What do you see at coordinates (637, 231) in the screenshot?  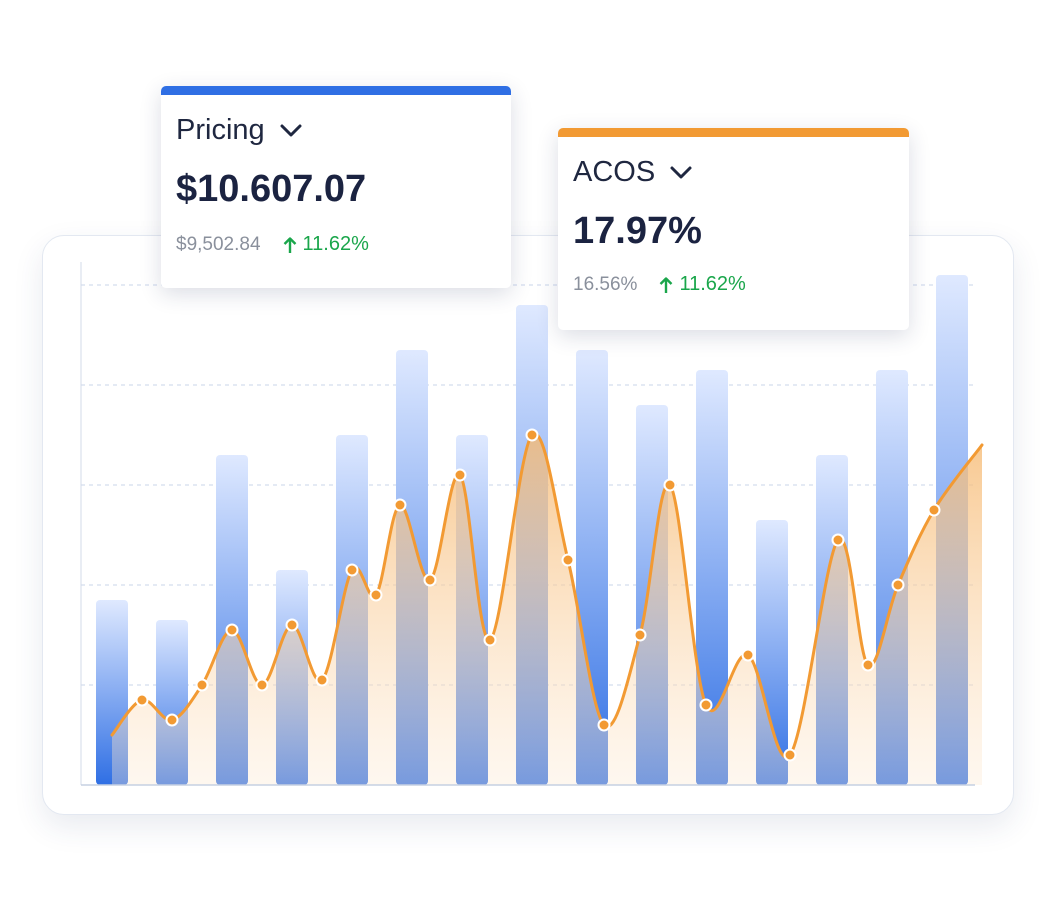 I see `acos-card-value: 17.97%` at bounding box center [637, 231].